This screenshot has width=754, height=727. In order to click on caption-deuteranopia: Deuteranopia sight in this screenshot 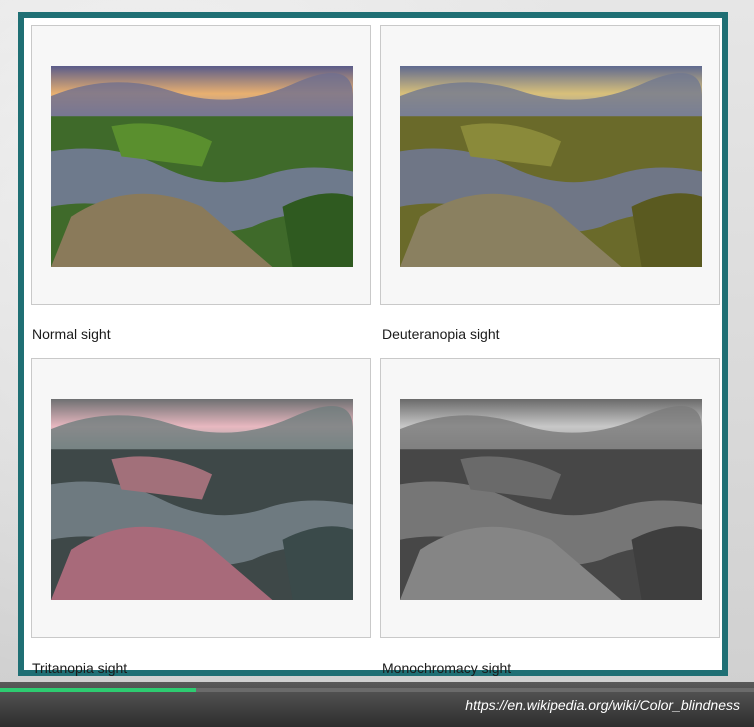, I will do `click(441, 334)`.